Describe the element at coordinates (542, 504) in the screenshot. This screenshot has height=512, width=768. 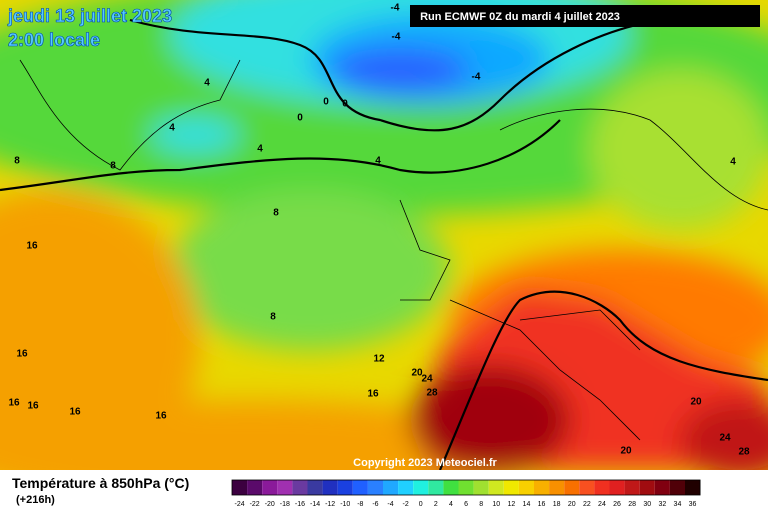
I see `scale-label: 16` at that location.